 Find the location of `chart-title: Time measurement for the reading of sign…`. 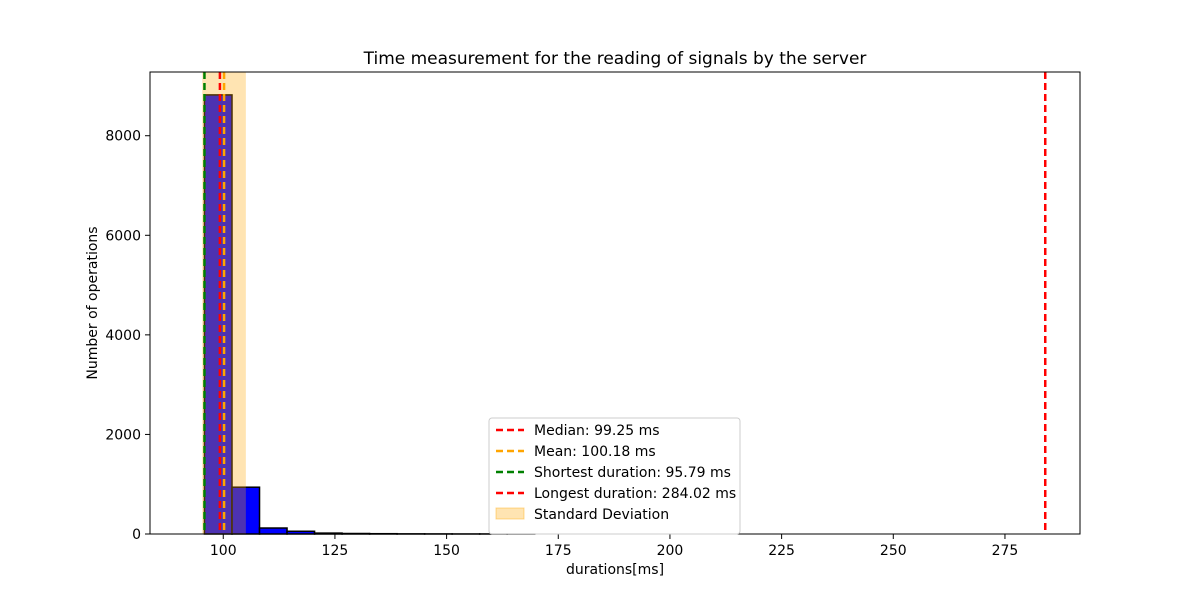

chart-title: Time measurement for the reading of sign… is located at coordinates (615, 59).